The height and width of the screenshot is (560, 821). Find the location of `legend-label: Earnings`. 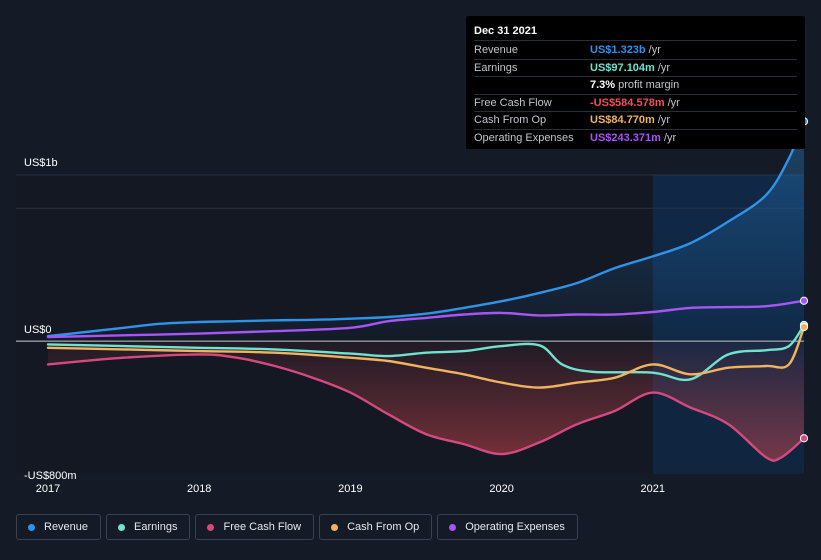

legend-label: Earnings is located at coordinates (156, 527).